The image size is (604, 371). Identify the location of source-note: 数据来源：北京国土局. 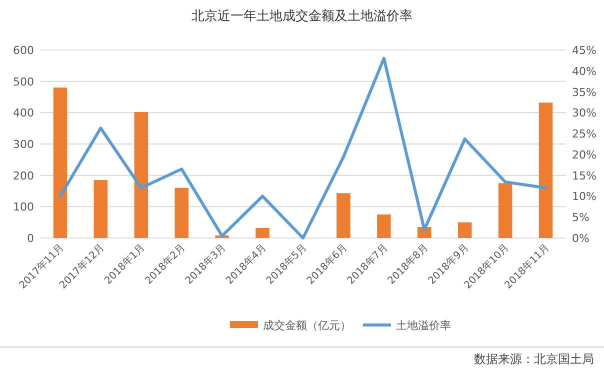
(534, 359).